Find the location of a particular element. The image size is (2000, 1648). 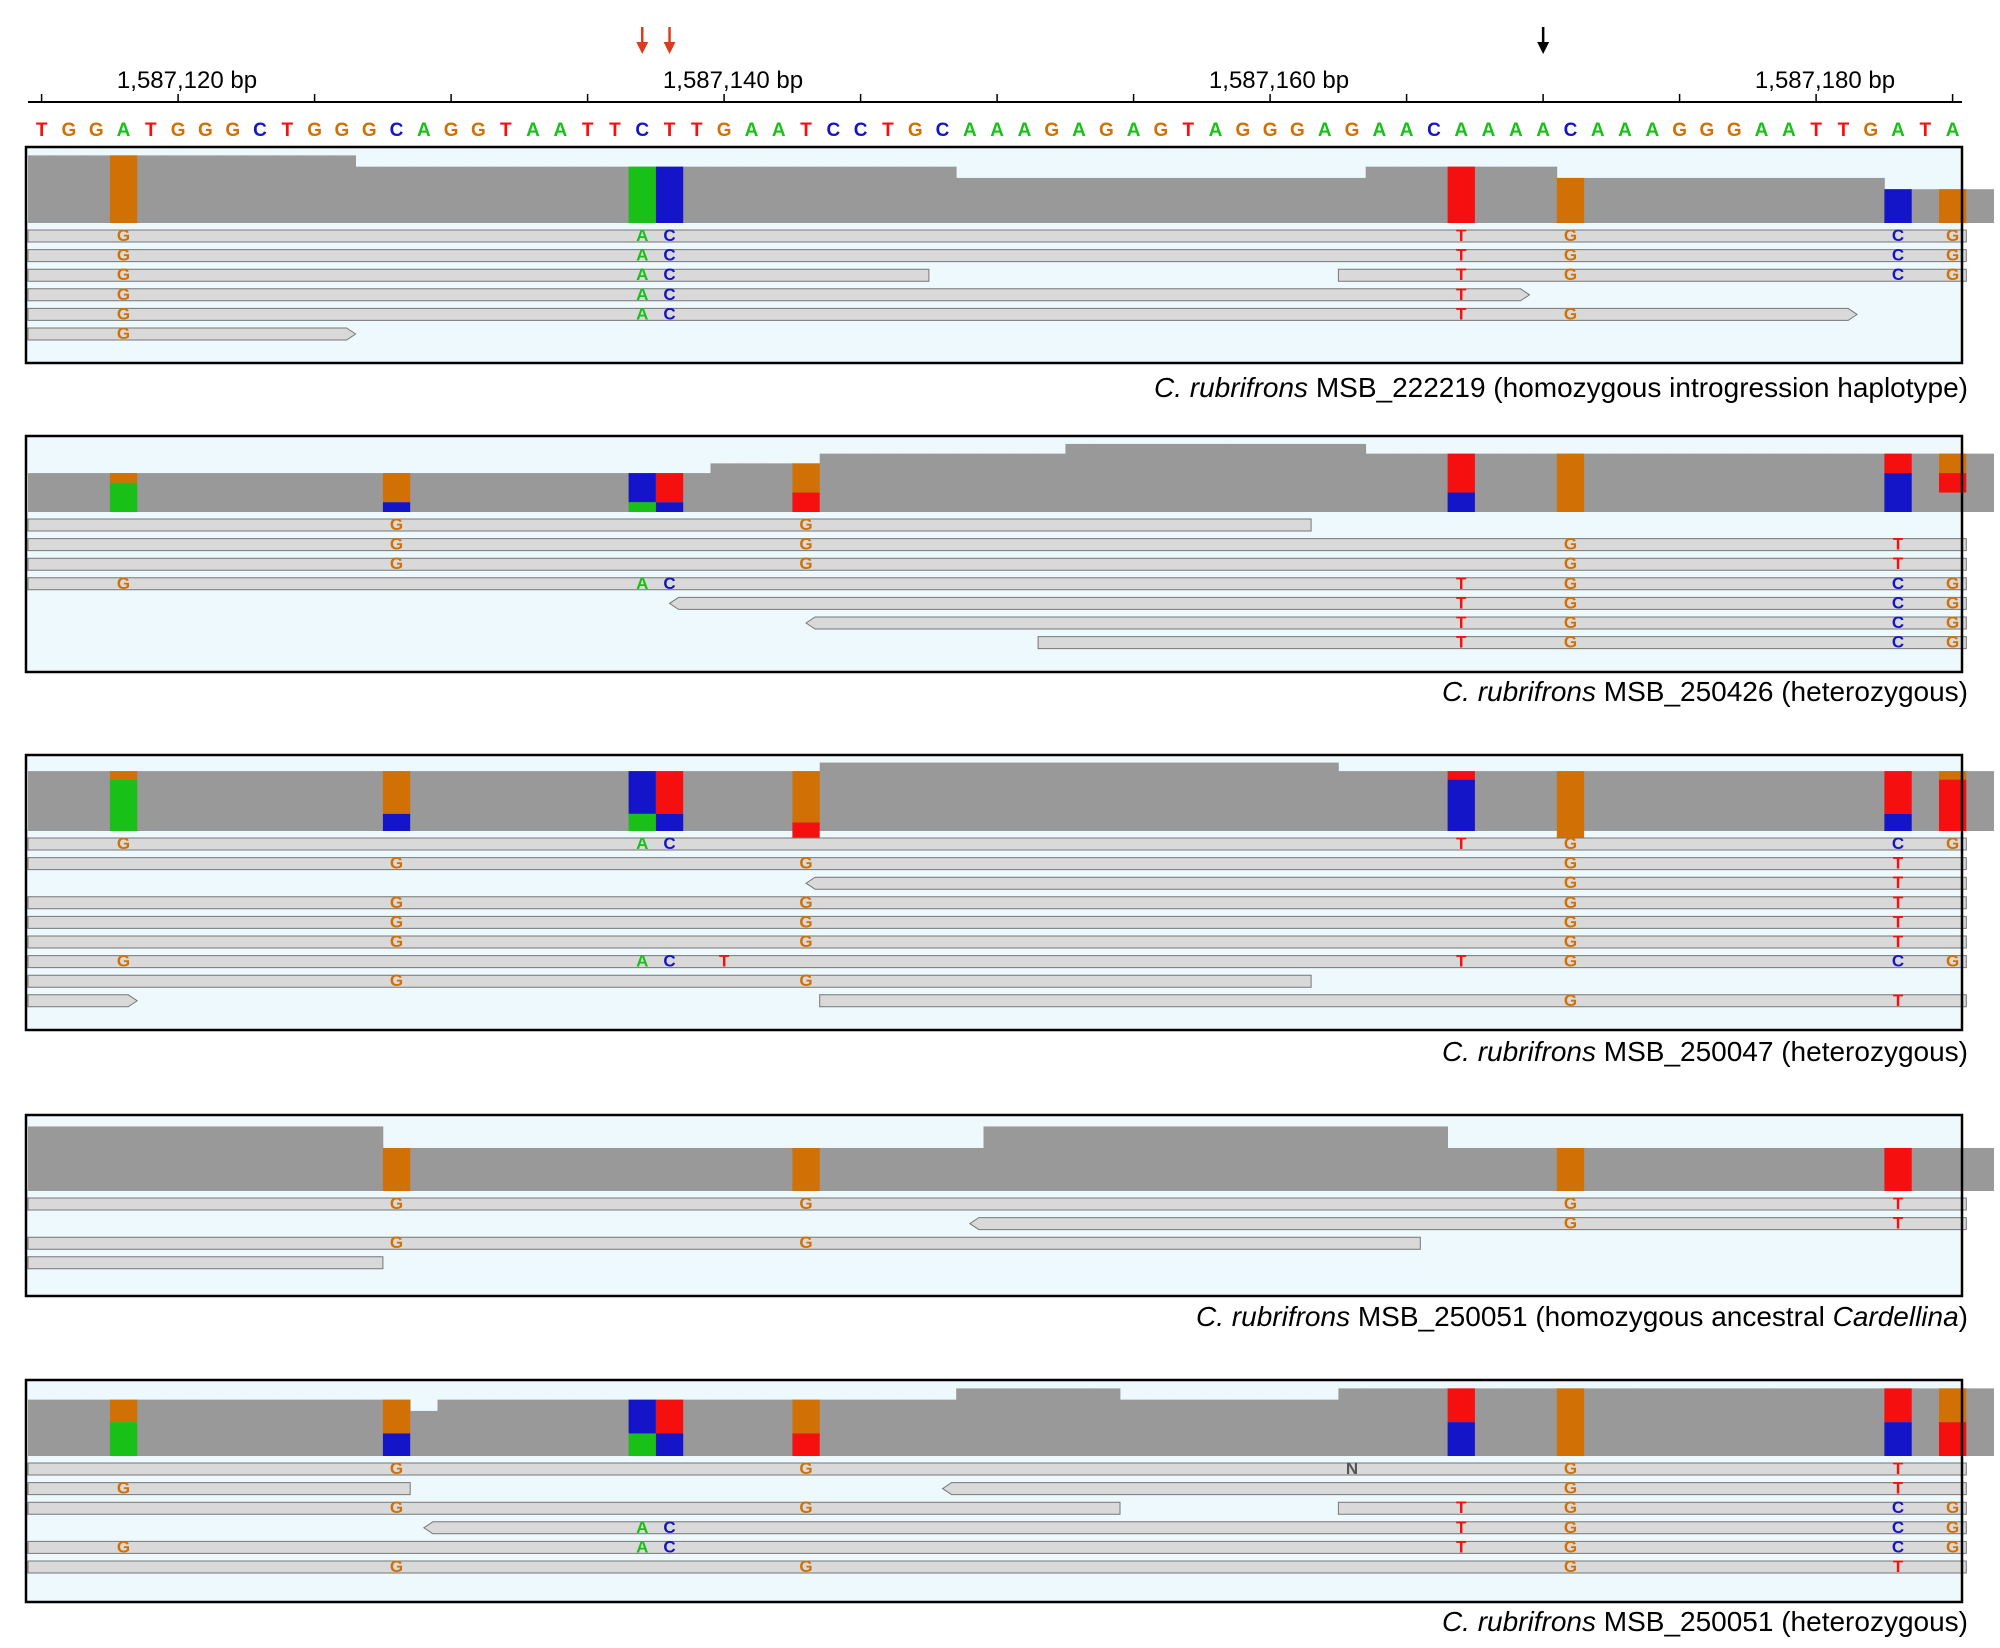

reads-track: G G N G TG G TG G T G C GA C T G C GG A C T G C GG G G T is located at coordinates (997, 1517).